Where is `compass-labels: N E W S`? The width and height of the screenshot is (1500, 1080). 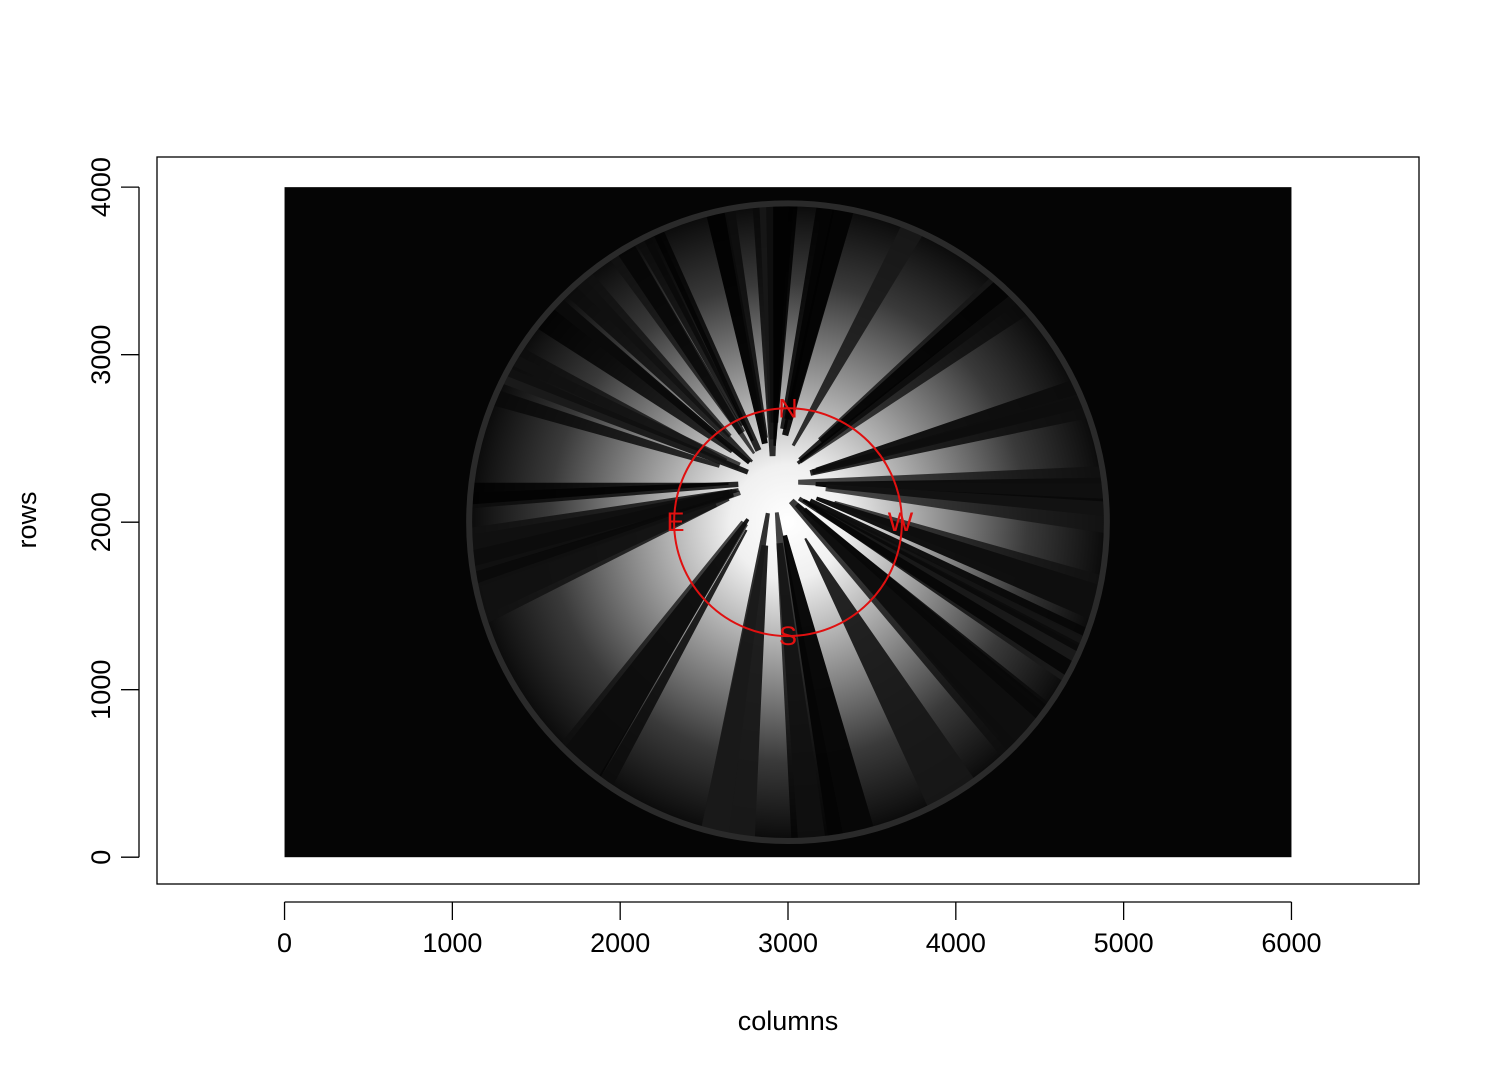 compass-labels: N E W S is located at coordinates (790, 522).